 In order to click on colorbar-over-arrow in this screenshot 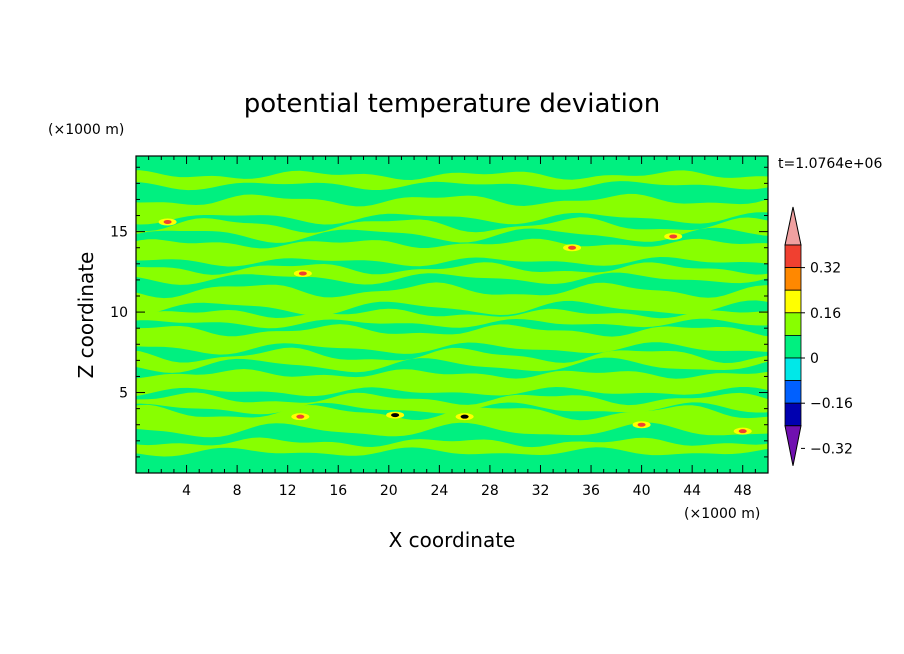, I will do `click(793, 226)`.